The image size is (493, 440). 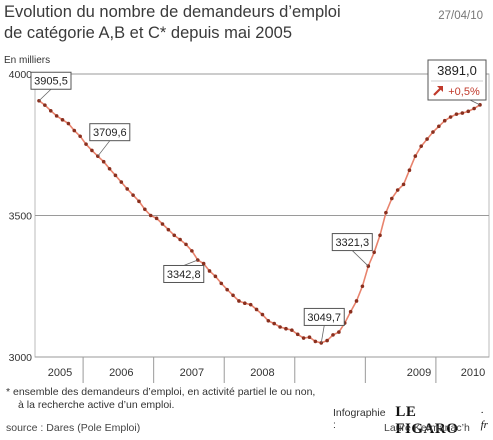 I want to click on y-tick-label-3500: 3500, so click(x=21, y=217).